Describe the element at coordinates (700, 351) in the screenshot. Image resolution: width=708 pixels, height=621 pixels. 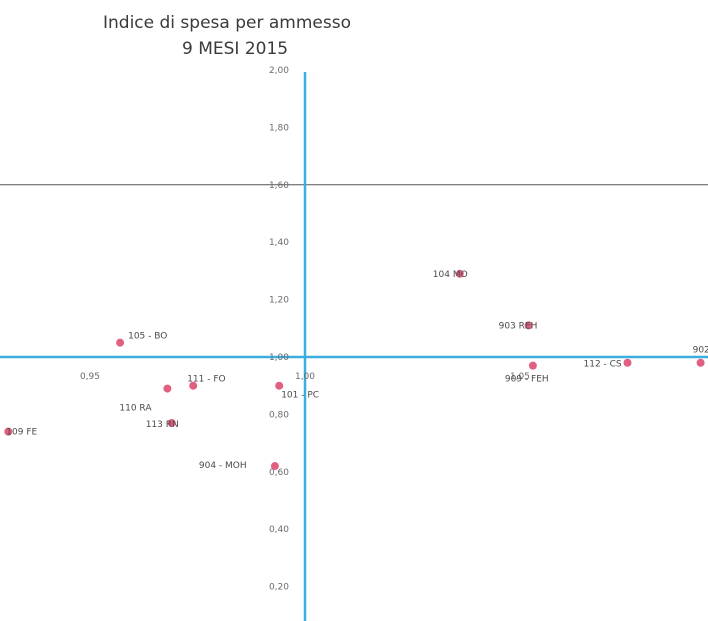
I see `point-label: 902 - POH` at that location.